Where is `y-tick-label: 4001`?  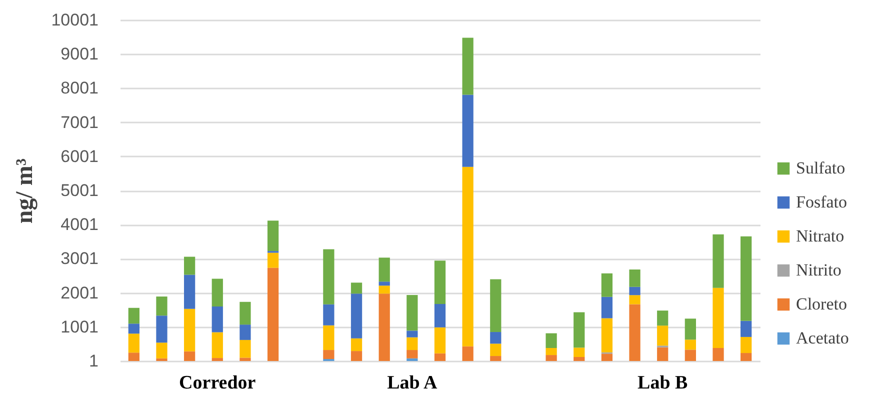
y-tick-label: 4001 is located at coordinates (79, 224).